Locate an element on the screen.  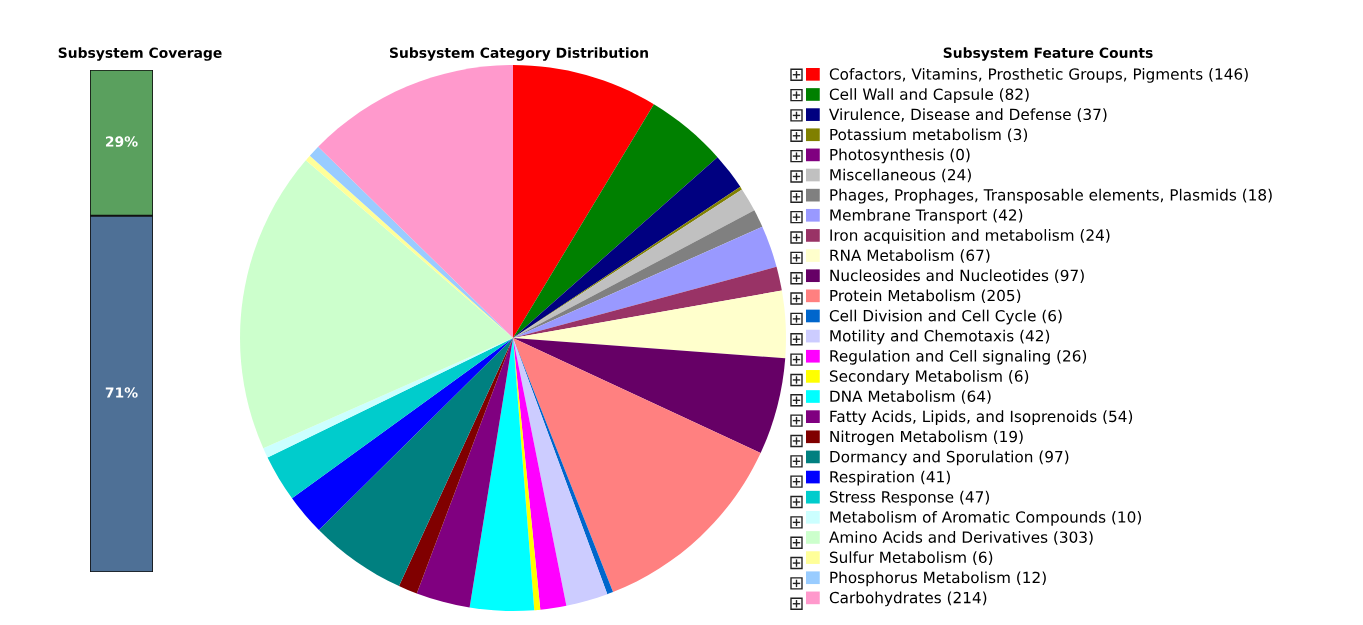
legend-label: Iron acquisition and metabolism (24) is located at coordinates (970, 236).